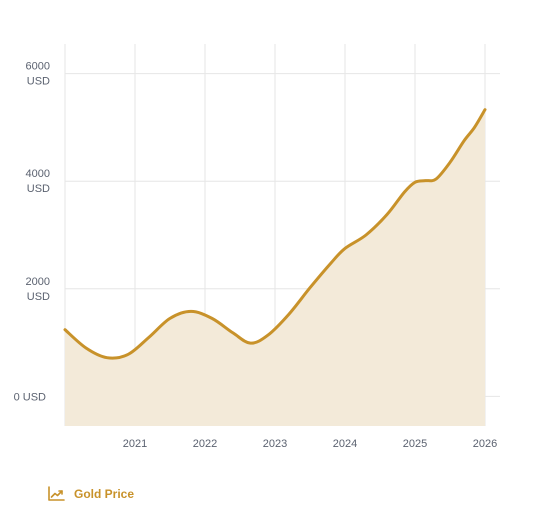  I want to click on x-tick-label: 2025, so click(415, 444).